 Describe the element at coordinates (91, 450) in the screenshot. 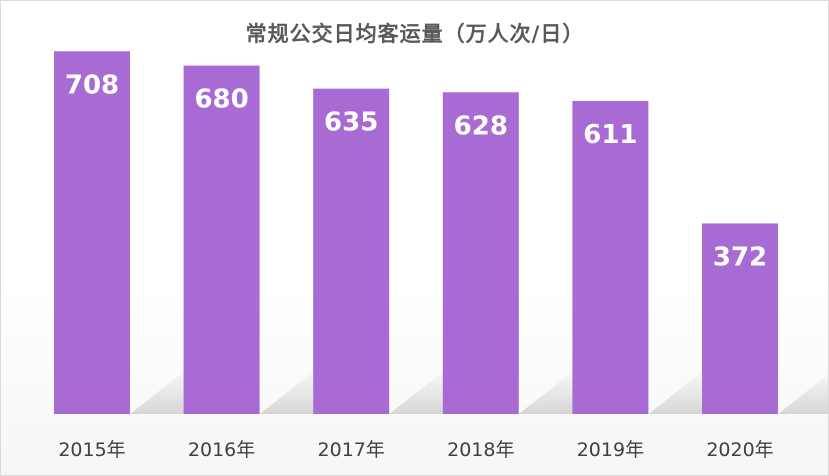

I see `x-tick-label: 2015年` at that location.